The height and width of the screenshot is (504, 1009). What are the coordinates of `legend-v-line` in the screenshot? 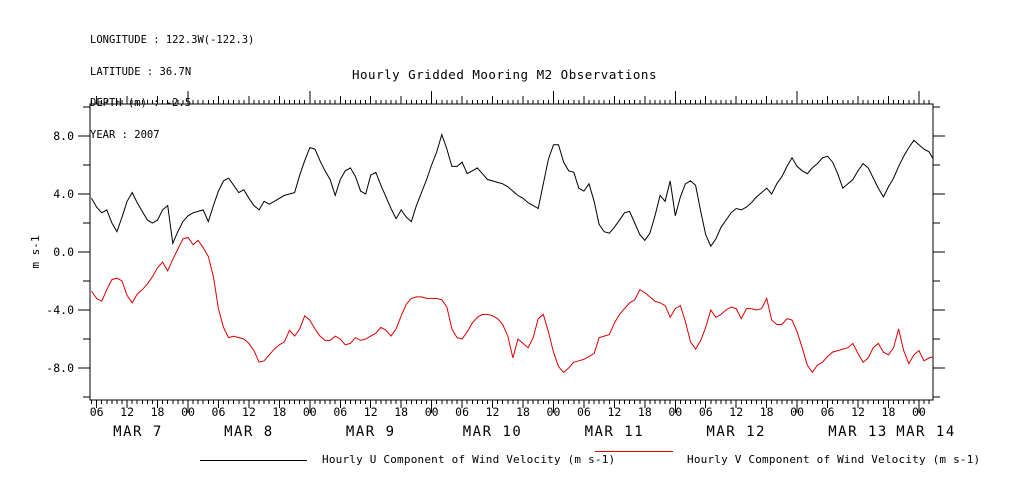 It's located at (634, 451).